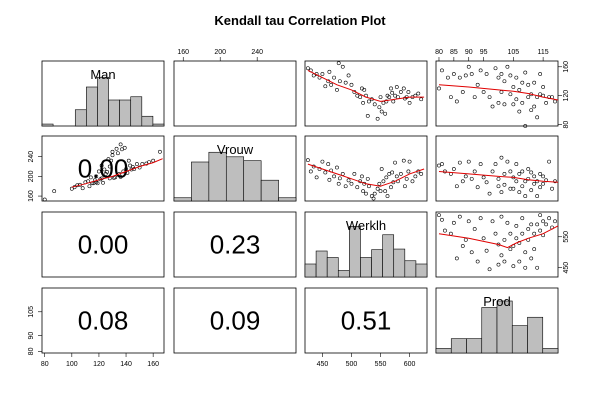 The width and height of the screenshot is (599, 400). What do you see at coordinates (566, 125) in the screenshot?
I see `y-tick-label-right: 80` at bounding box center [566, 125].